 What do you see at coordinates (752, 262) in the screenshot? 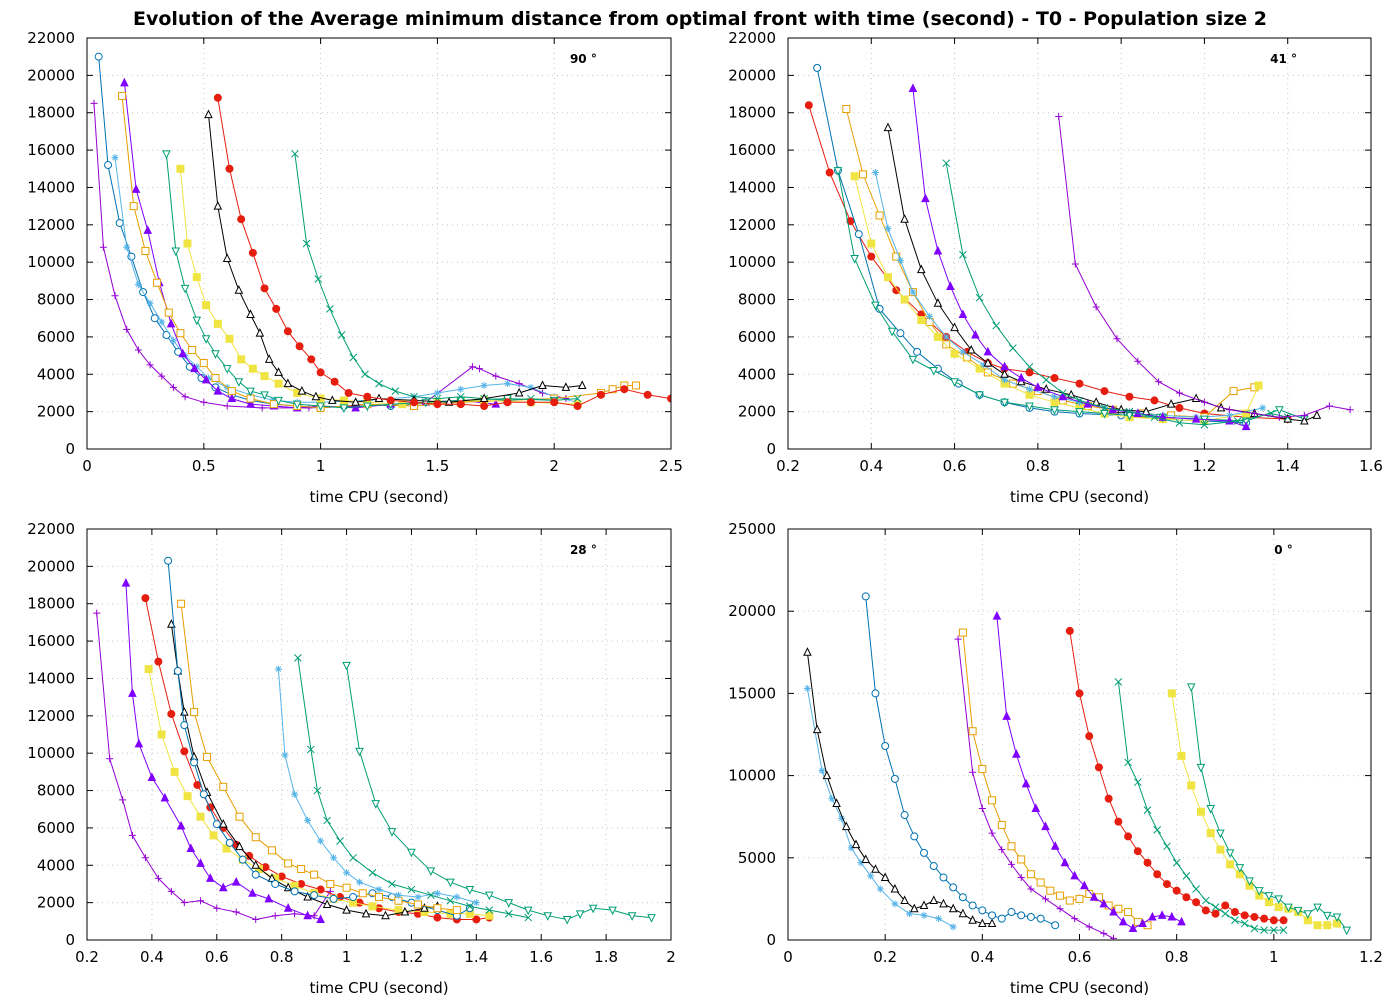
I see `y-tick-label: 10000` at bounding box center [752, 262].